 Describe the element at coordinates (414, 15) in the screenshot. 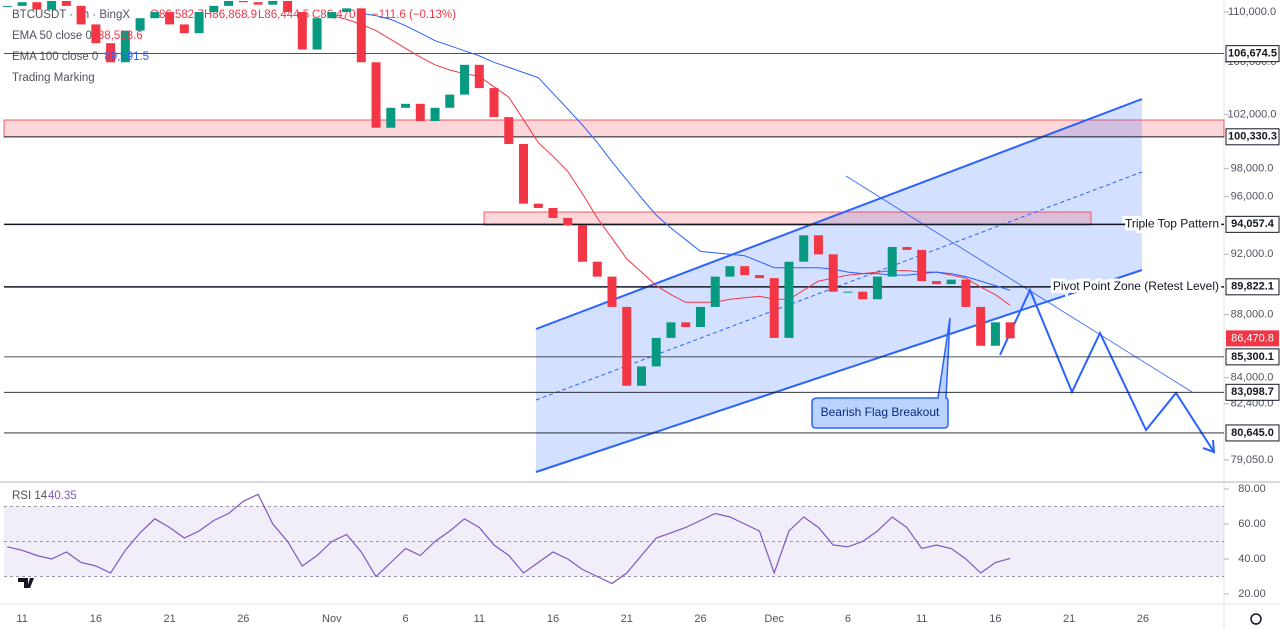

I see `change: −111.6 (−0.13%)` at that location.